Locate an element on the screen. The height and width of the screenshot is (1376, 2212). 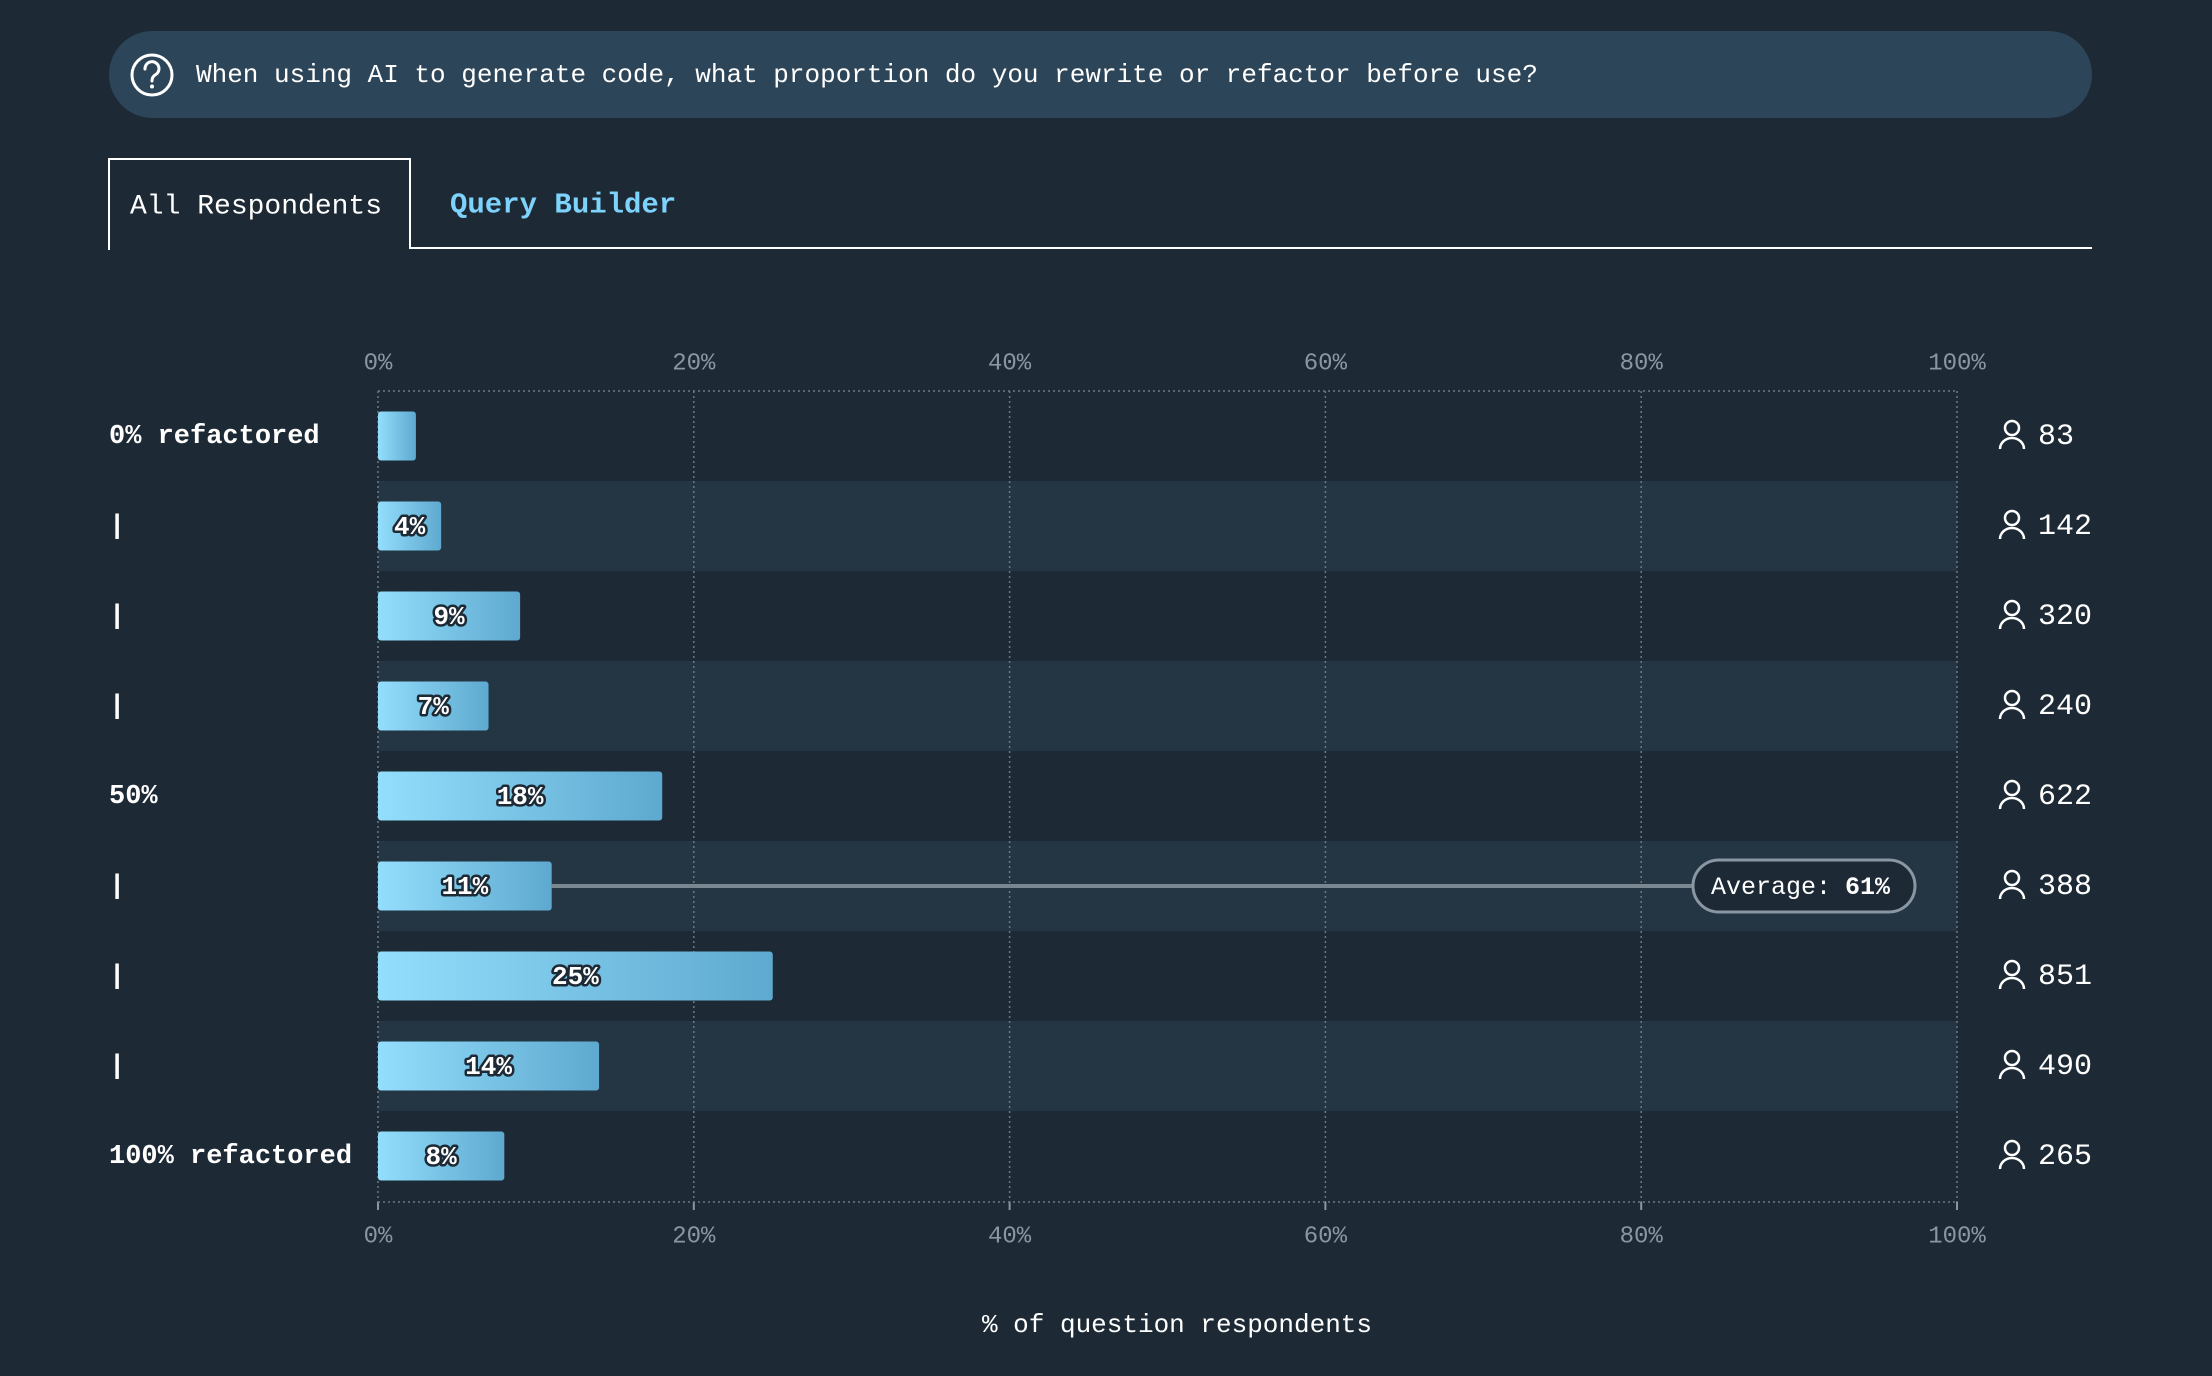
value-label: 8% is located at coordinates (442, 1157).